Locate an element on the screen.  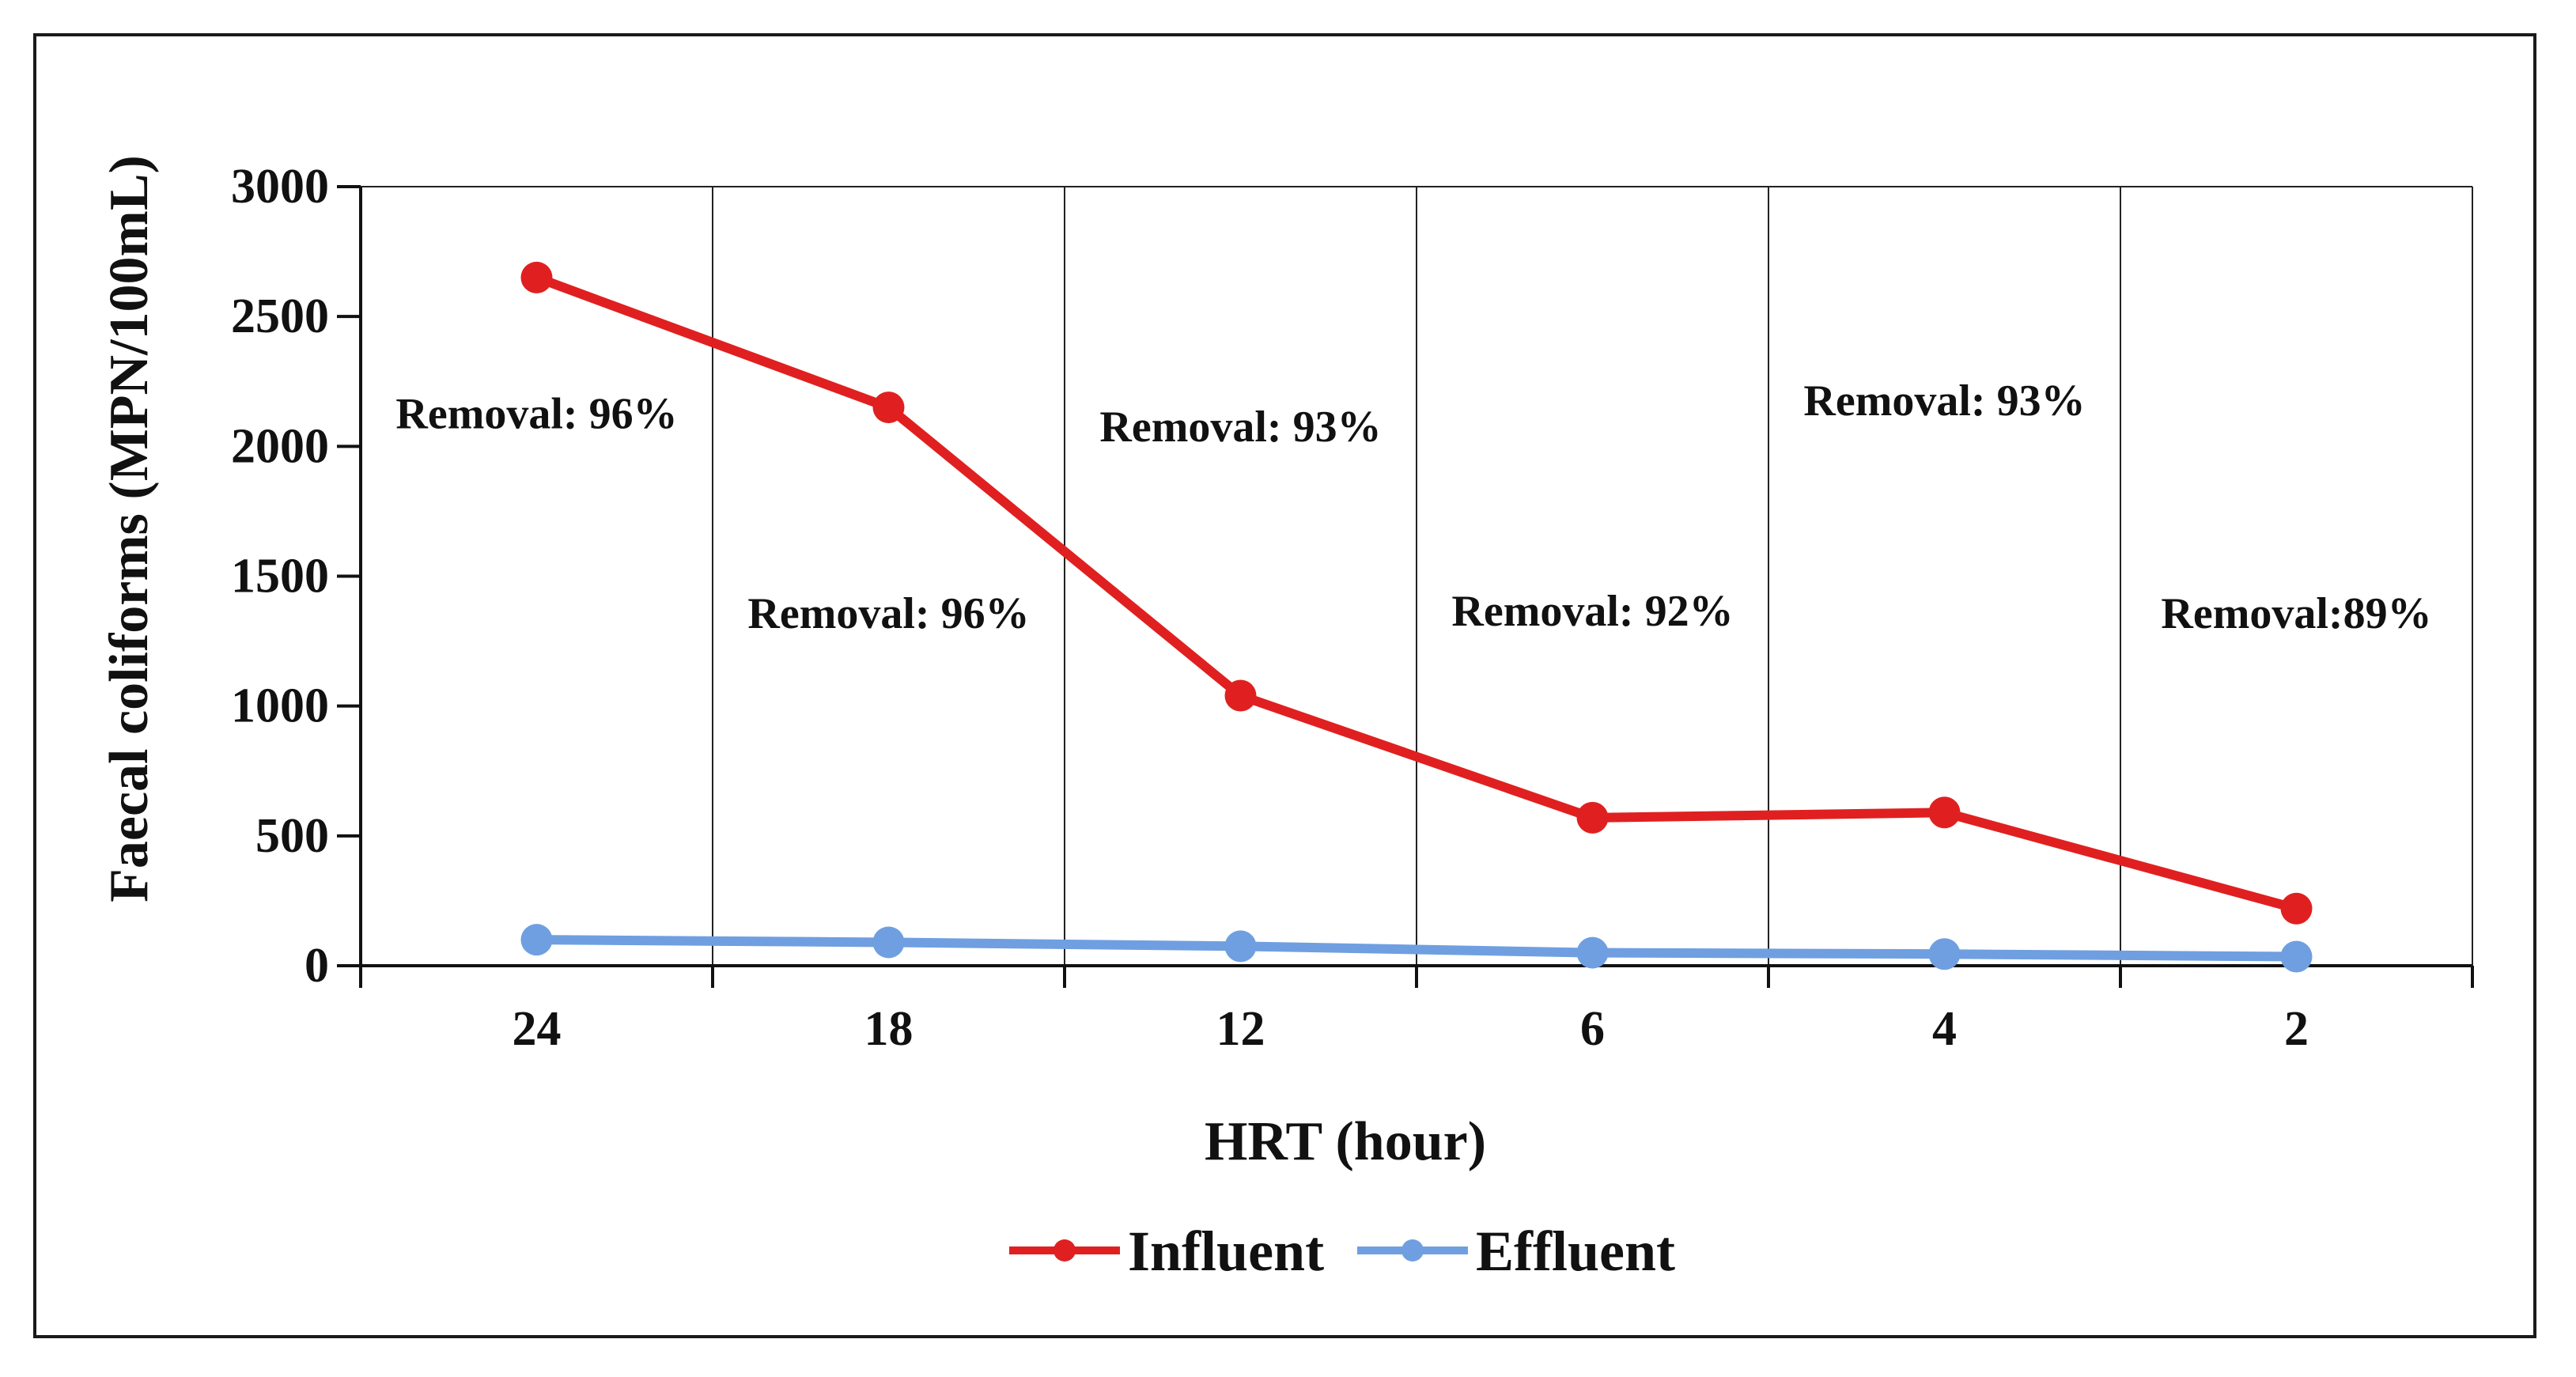
y-tick-label: 500 is located at coordinates (292, 836).